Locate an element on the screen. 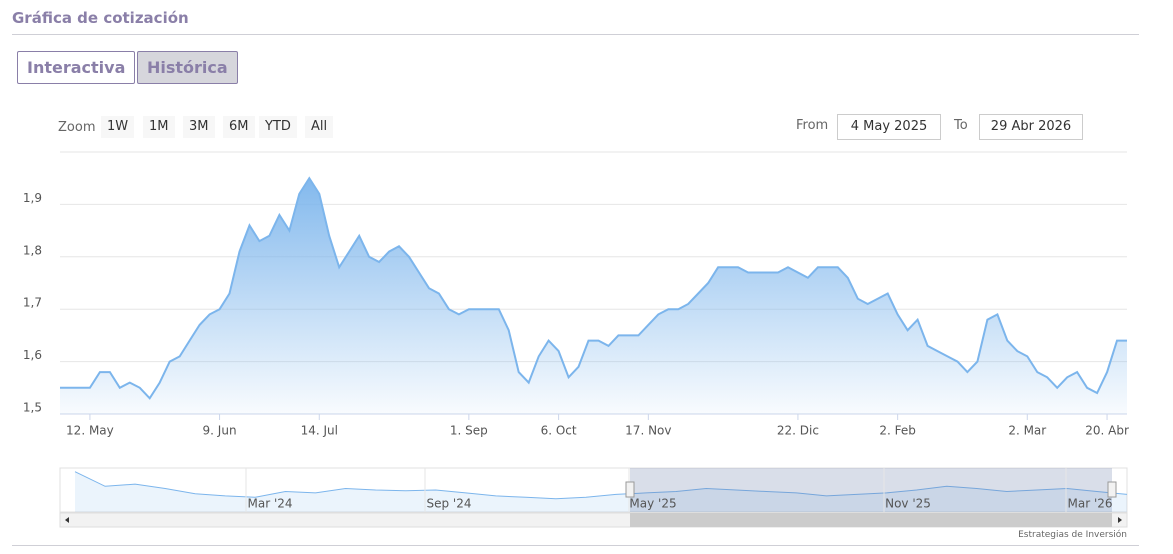 This screenshot has height=554, width=1173. zoom-button: 6M is located at coordinates (239, 127).